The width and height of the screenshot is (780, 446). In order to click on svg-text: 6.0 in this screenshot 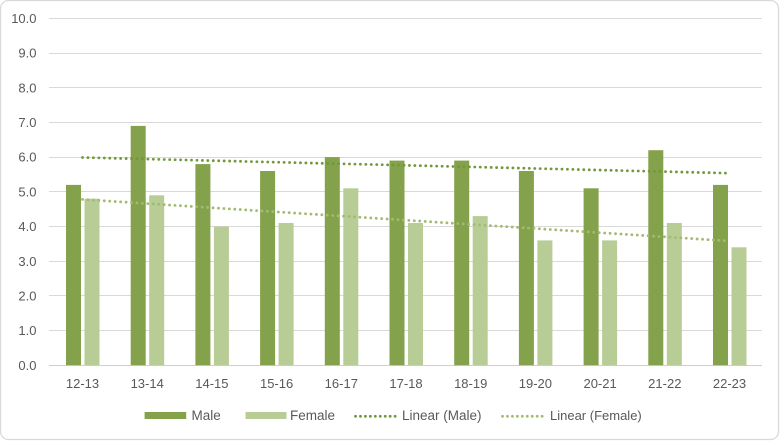, I will do `click(27, 157)`.